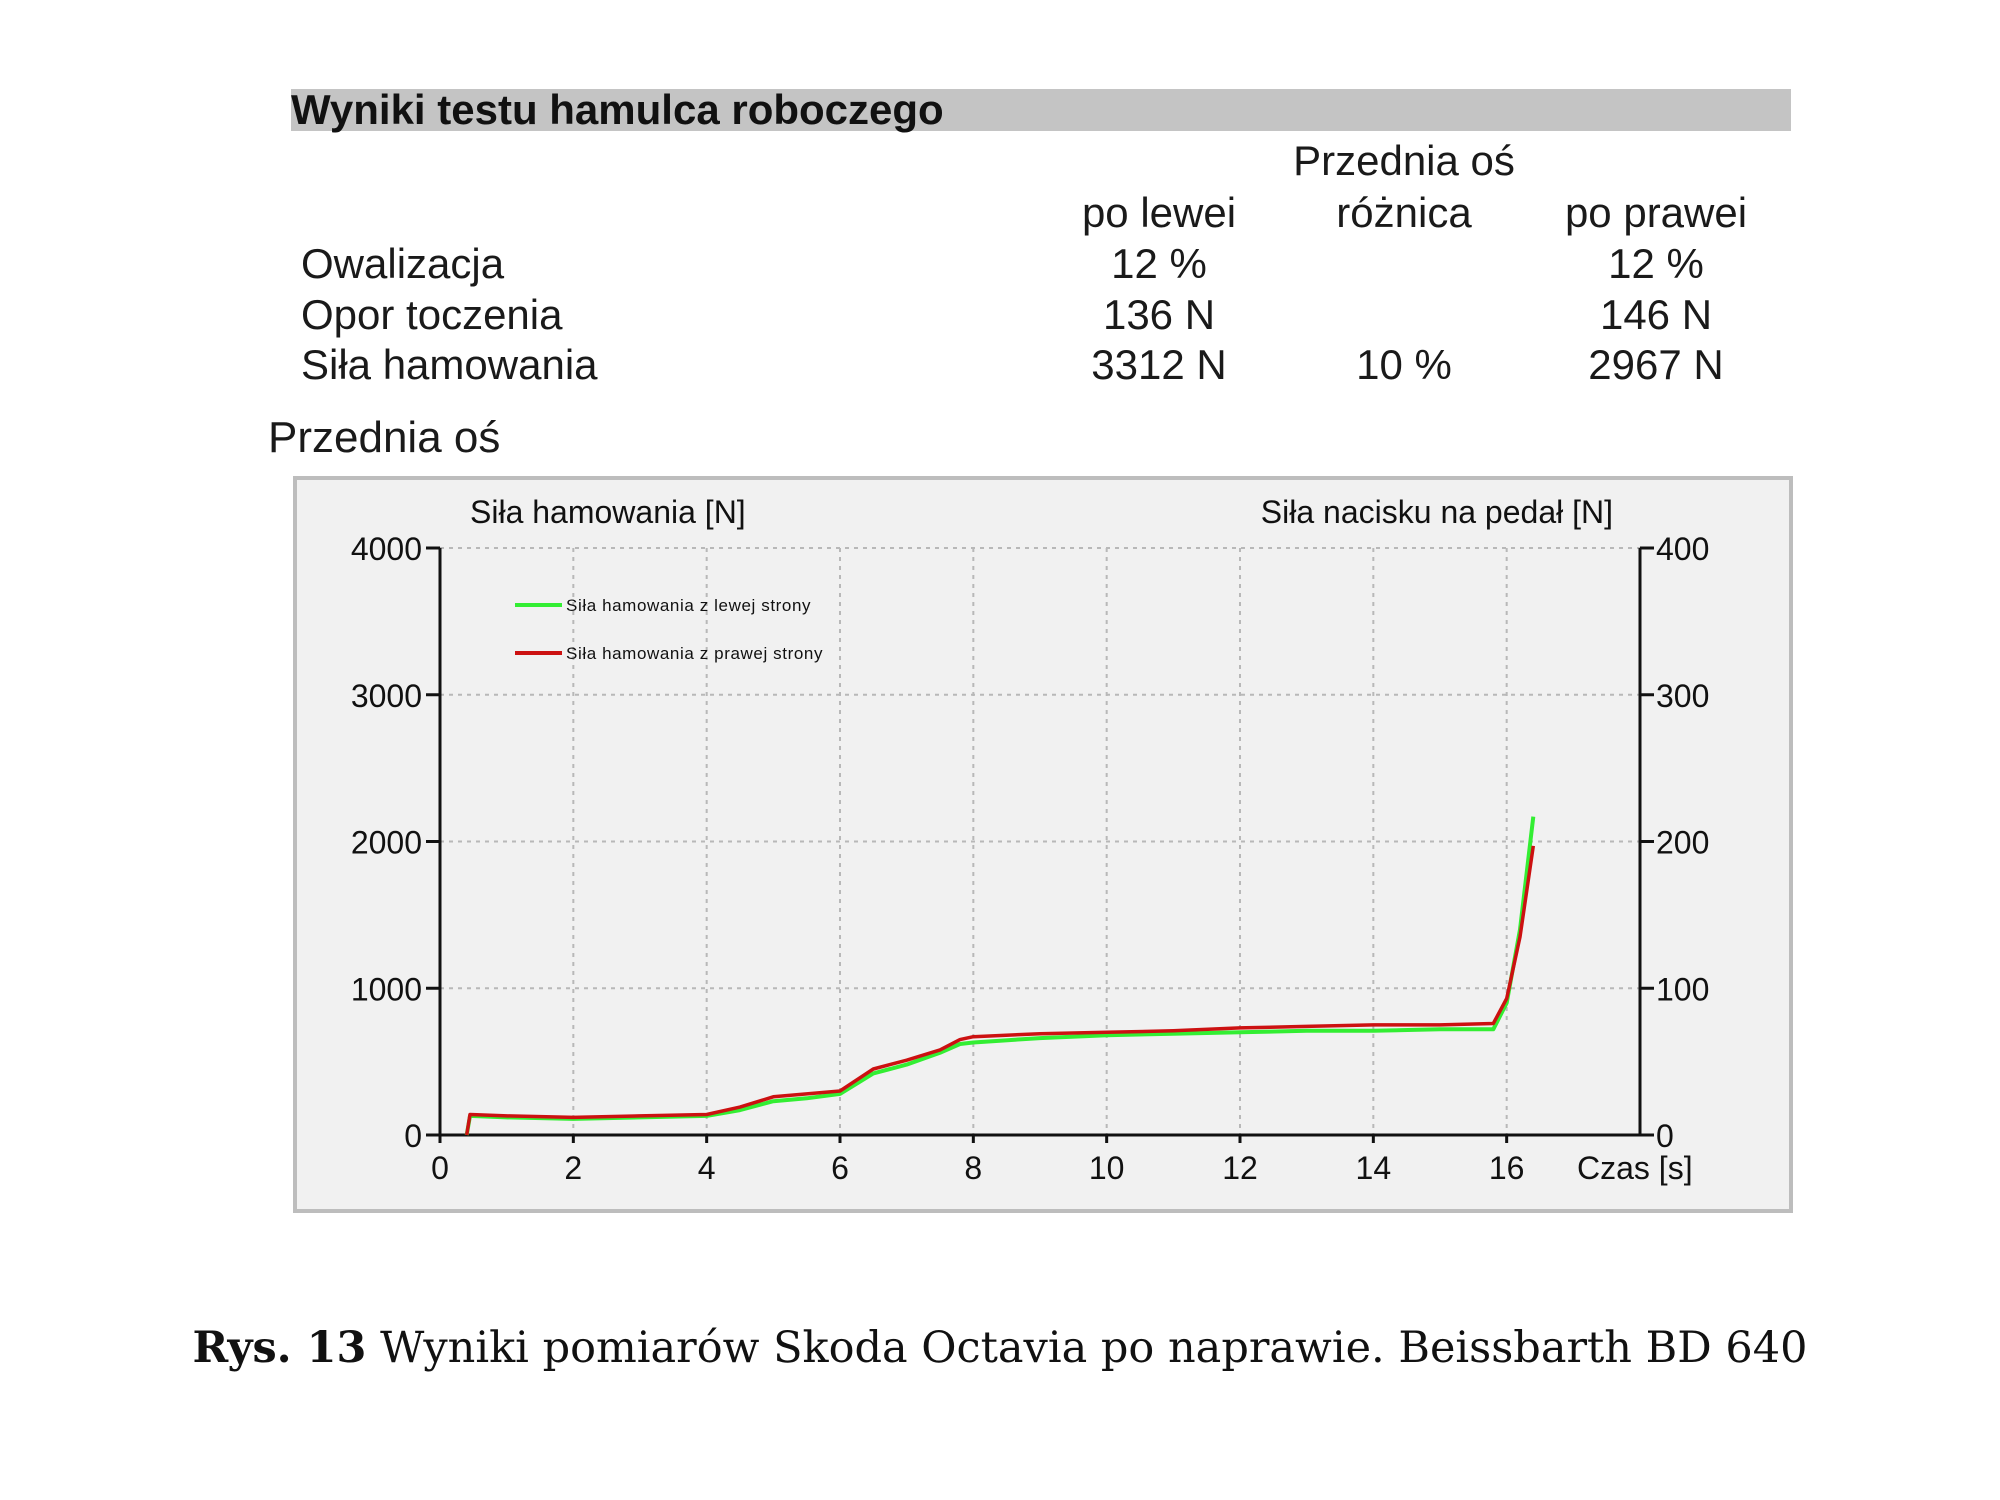 The image size is (2000, 1500). I want to click on row-sila-hamowania-diff: 10 %, so click(1404, 364).